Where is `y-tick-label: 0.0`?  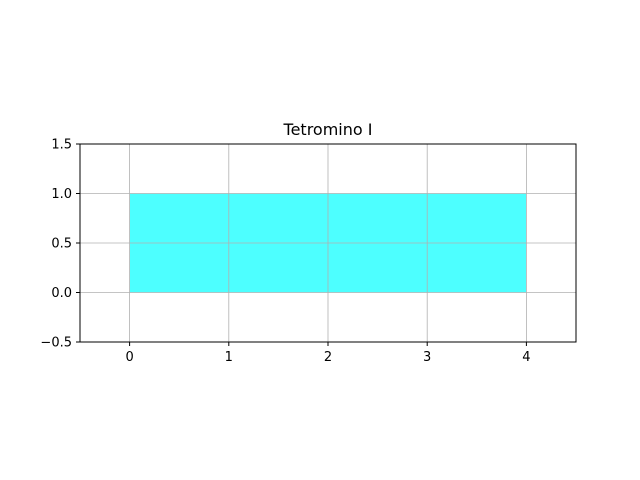
y-tick-label: 0.0 is located at coordinates (61, 293).